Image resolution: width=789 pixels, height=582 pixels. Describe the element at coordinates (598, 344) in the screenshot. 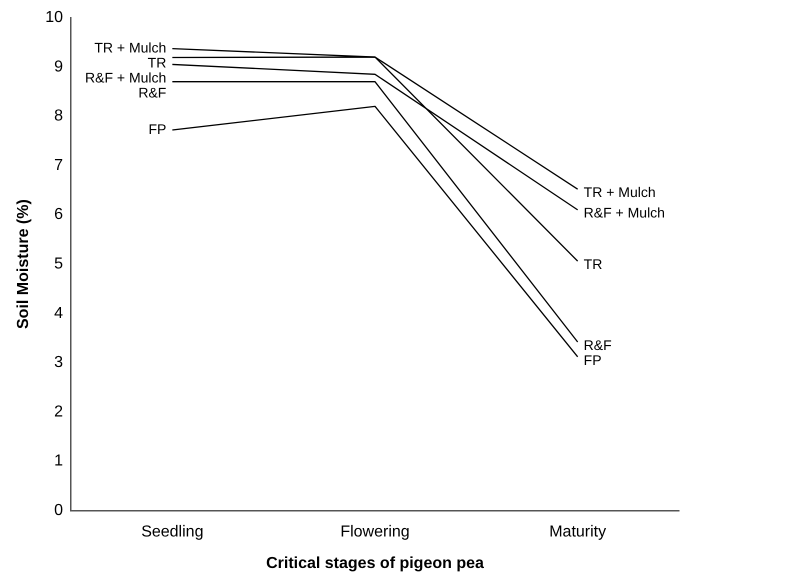

I see `text: R&F` at that location.